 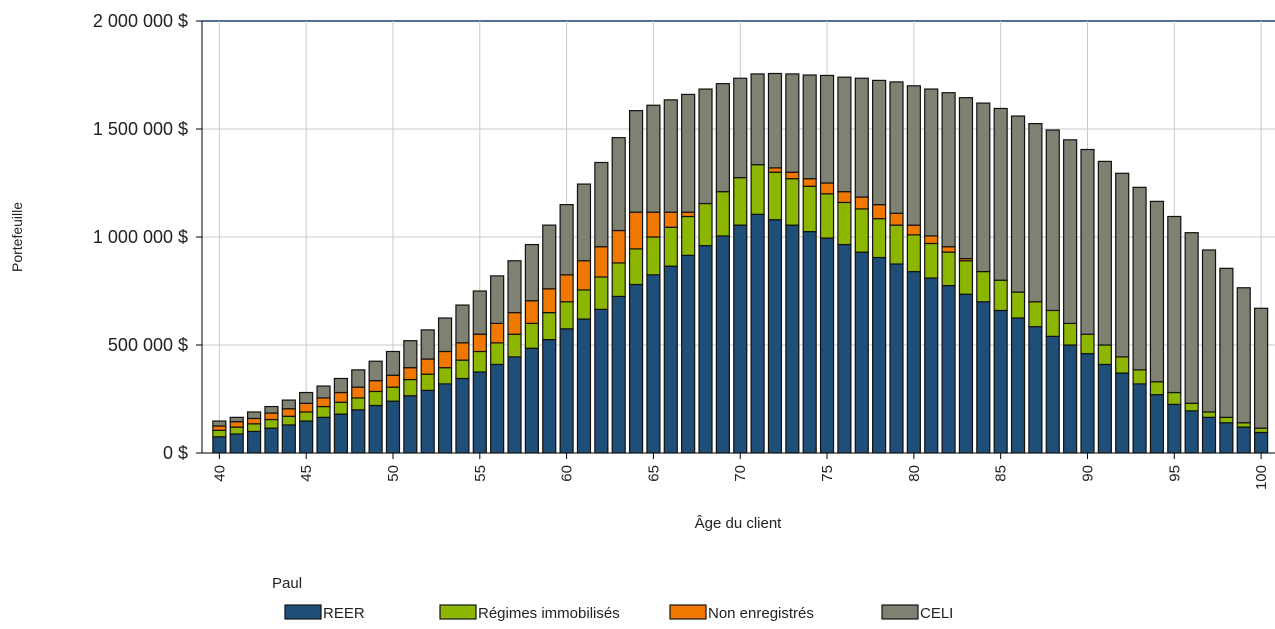 What do you see at coordinates (1174, 473) in the screenshot?
I see `x-tick-label: 95` at bounding box center [1174, 473].